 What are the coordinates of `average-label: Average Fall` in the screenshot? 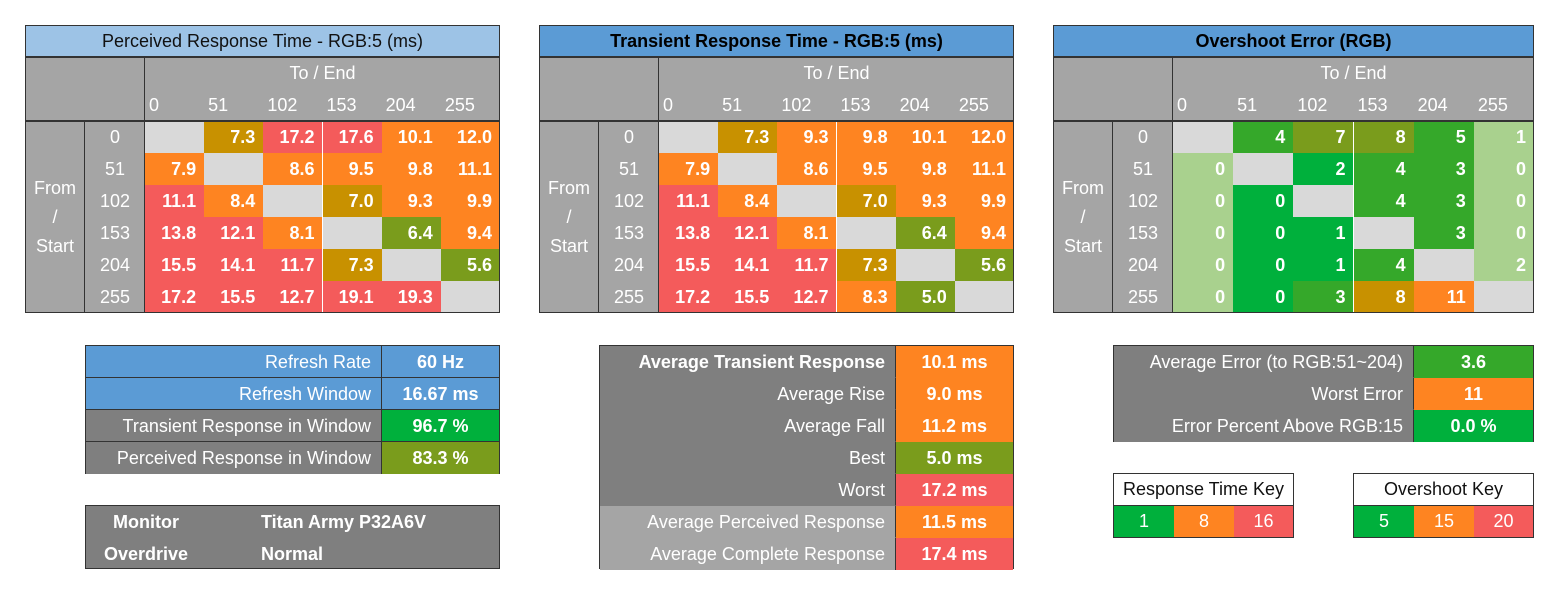 It's located at (748, 426).